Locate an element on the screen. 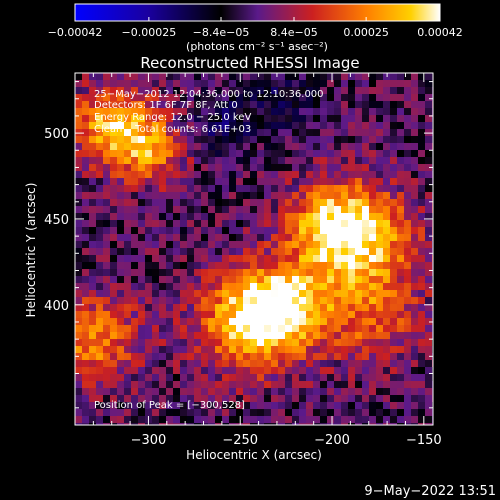  y-tick-label: 400 is located at coordinates (56, 306).